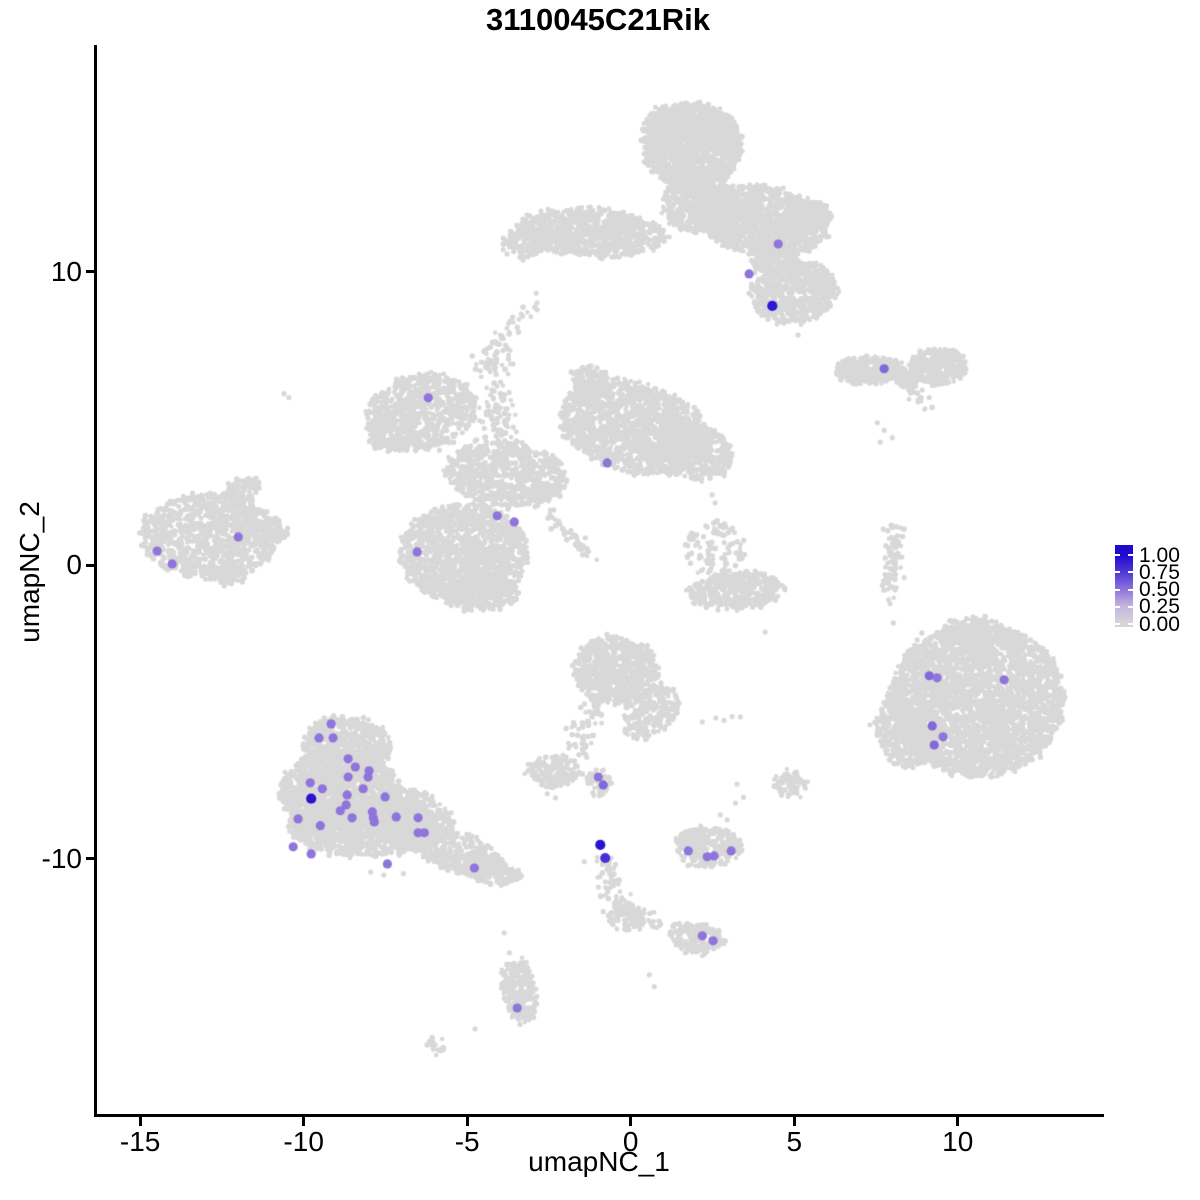  Describe the element at coordinates (95, 581) in the screenshot. I see `y-axis-line` at that location.